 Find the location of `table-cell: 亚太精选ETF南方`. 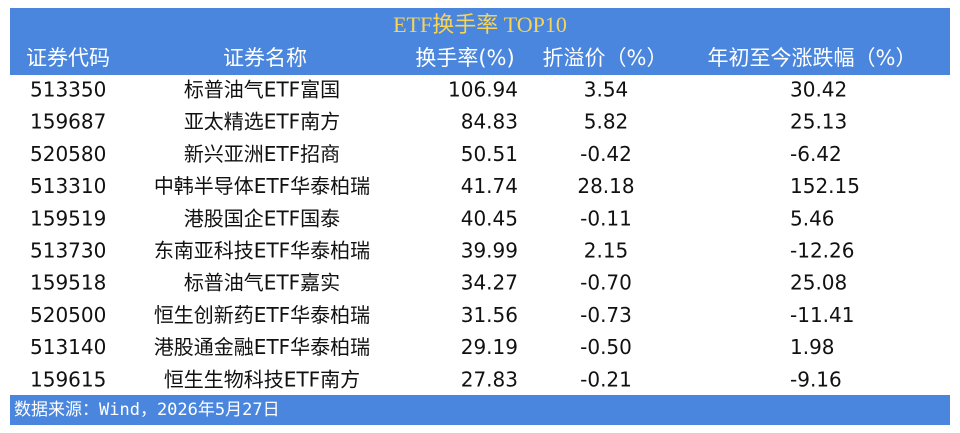

table-cell: 亚太精选ETF南方 is located at coordinates (262, 122).